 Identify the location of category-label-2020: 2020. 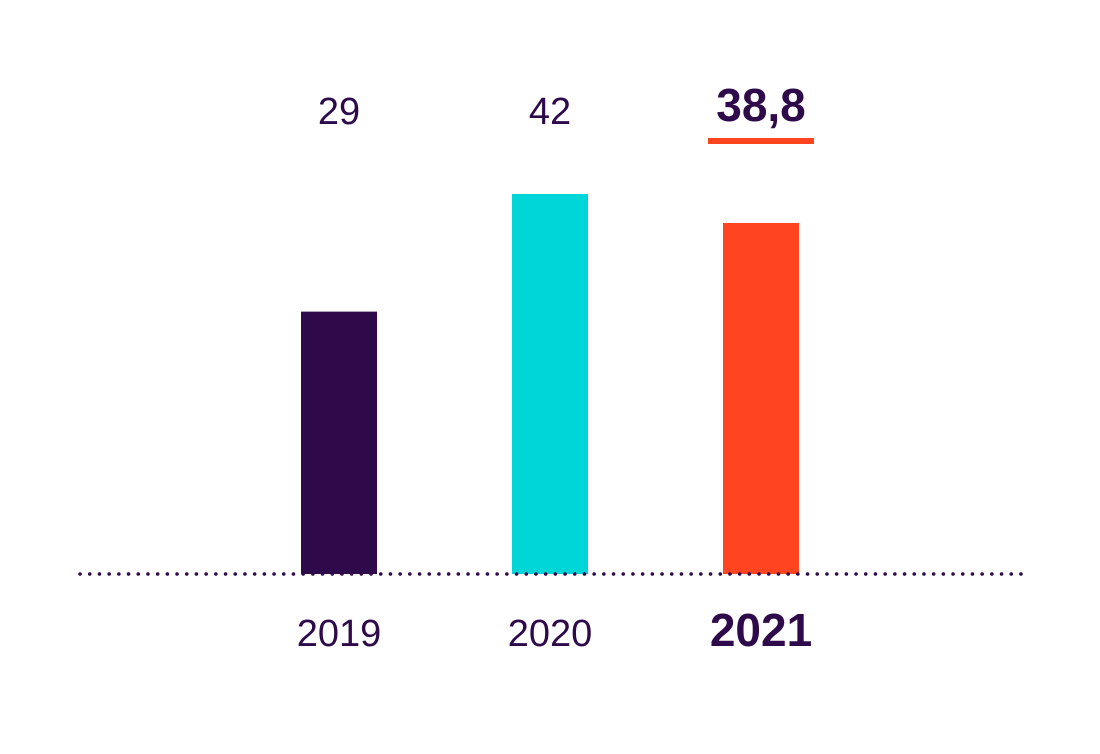
(550, 634).